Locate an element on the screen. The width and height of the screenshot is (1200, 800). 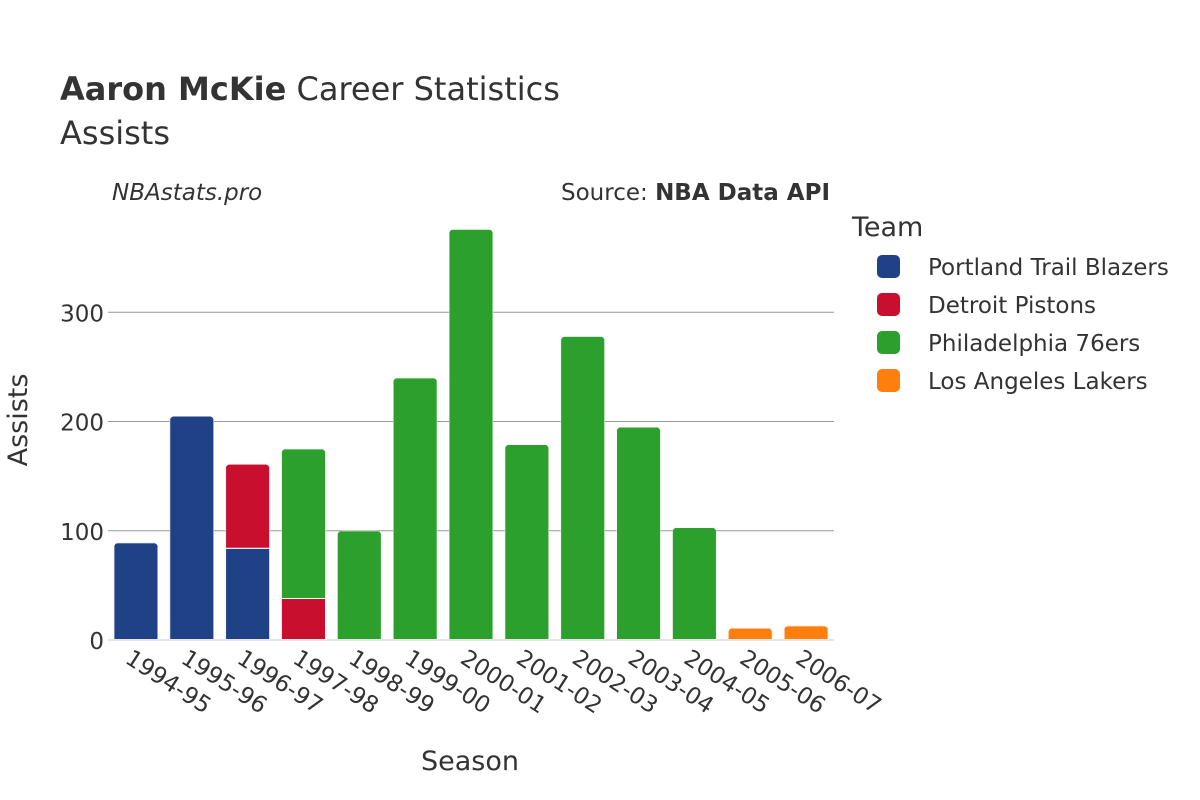
y-axis-label: Assists is located at coordinates (18, 420).